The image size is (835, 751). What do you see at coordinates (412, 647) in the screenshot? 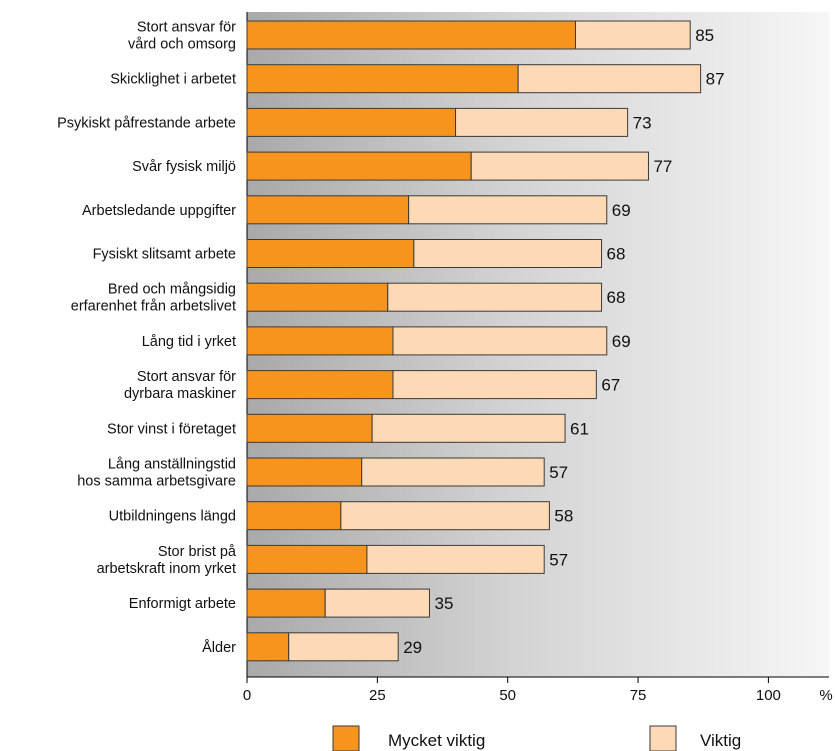
I see `total-label: 29` at bounding box center [412, 647].